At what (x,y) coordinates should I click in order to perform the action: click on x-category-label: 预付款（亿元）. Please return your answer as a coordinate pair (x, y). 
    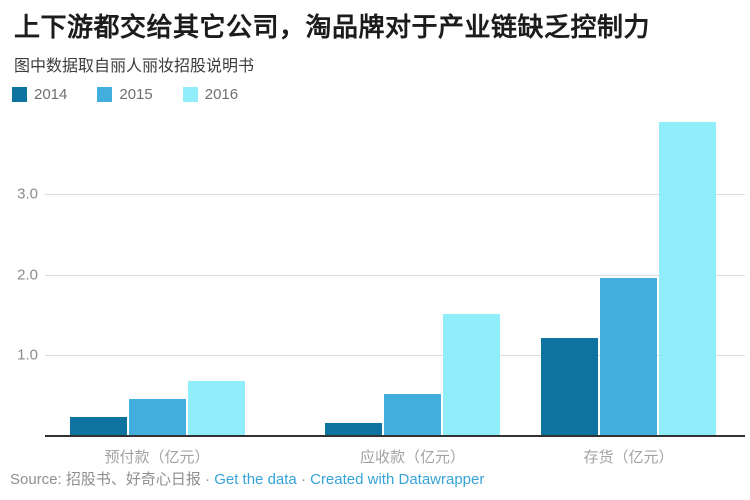
    Looking at the image, I should click on (157, 457).